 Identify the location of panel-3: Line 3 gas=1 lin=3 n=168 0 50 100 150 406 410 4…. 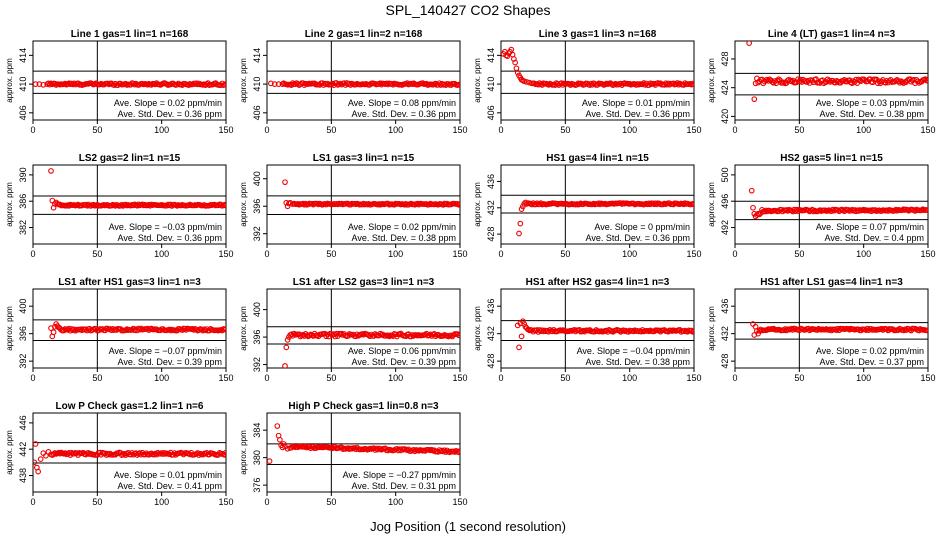
(587, 82).